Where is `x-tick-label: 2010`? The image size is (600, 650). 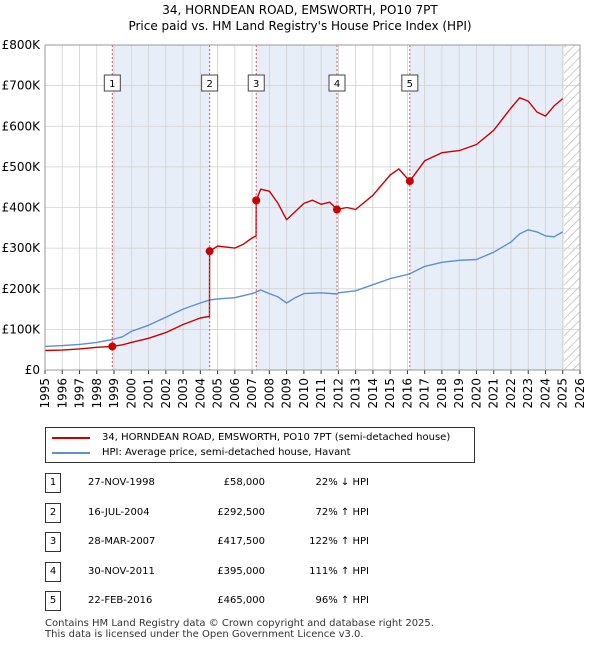
x-tick-label: 2010 is located at coordinates (304, 393).